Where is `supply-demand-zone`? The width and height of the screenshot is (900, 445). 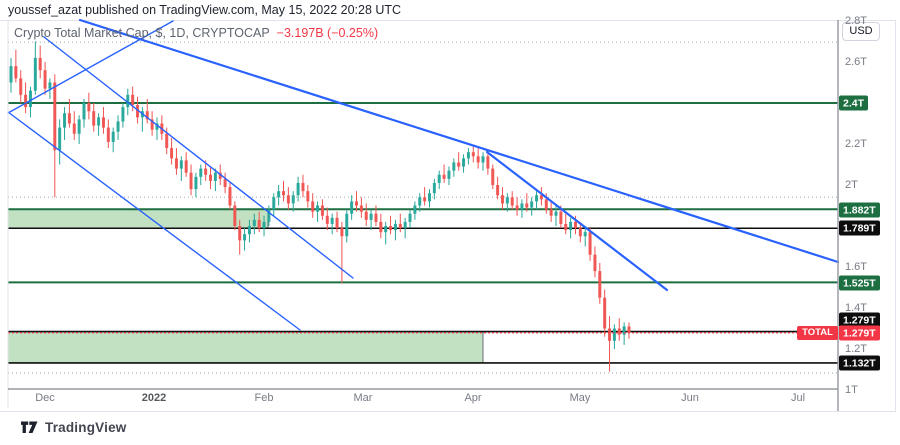
supply-demand-zone is located at coordinates (245, 347).